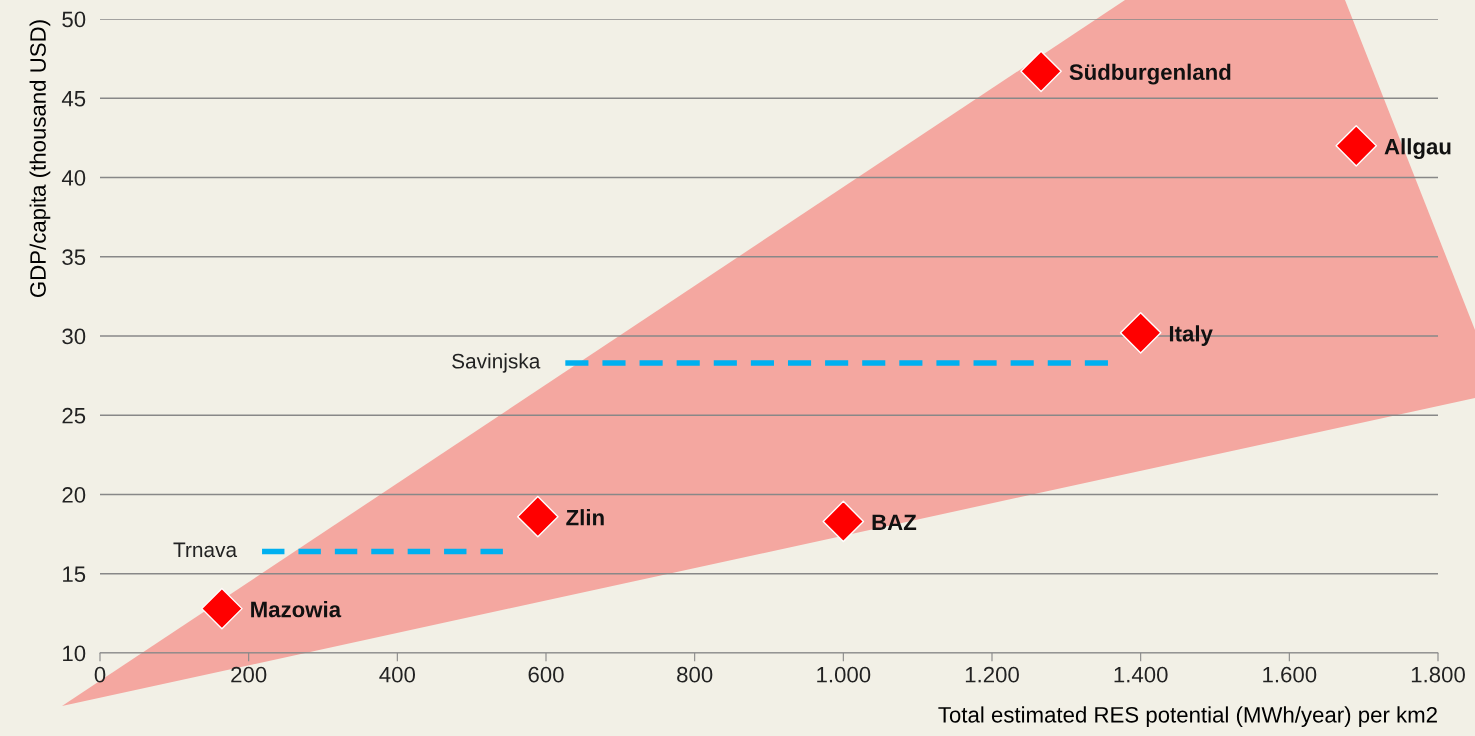  Describe the element at coordinates (74, 574) in the screenshot. I see `y-tick-label: 15` at that location.